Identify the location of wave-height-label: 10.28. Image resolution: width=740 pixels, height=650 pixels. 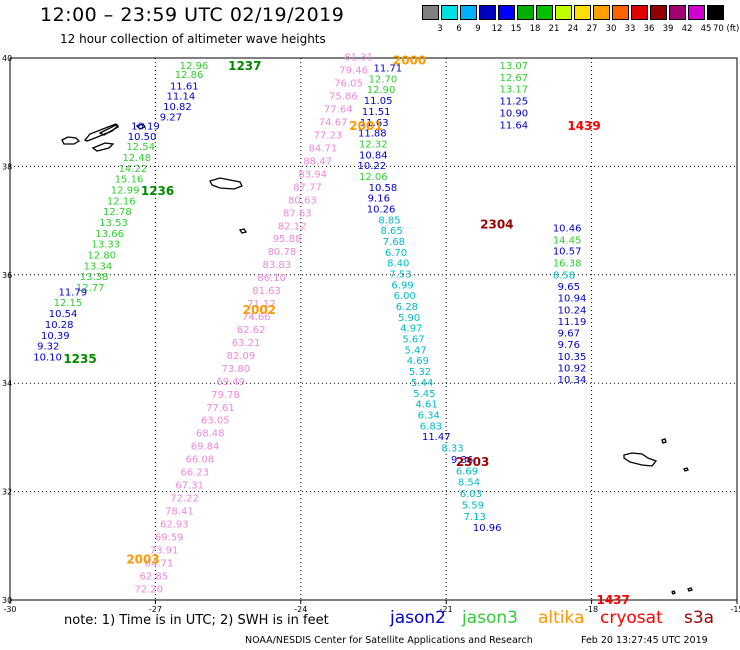
(59, 325).